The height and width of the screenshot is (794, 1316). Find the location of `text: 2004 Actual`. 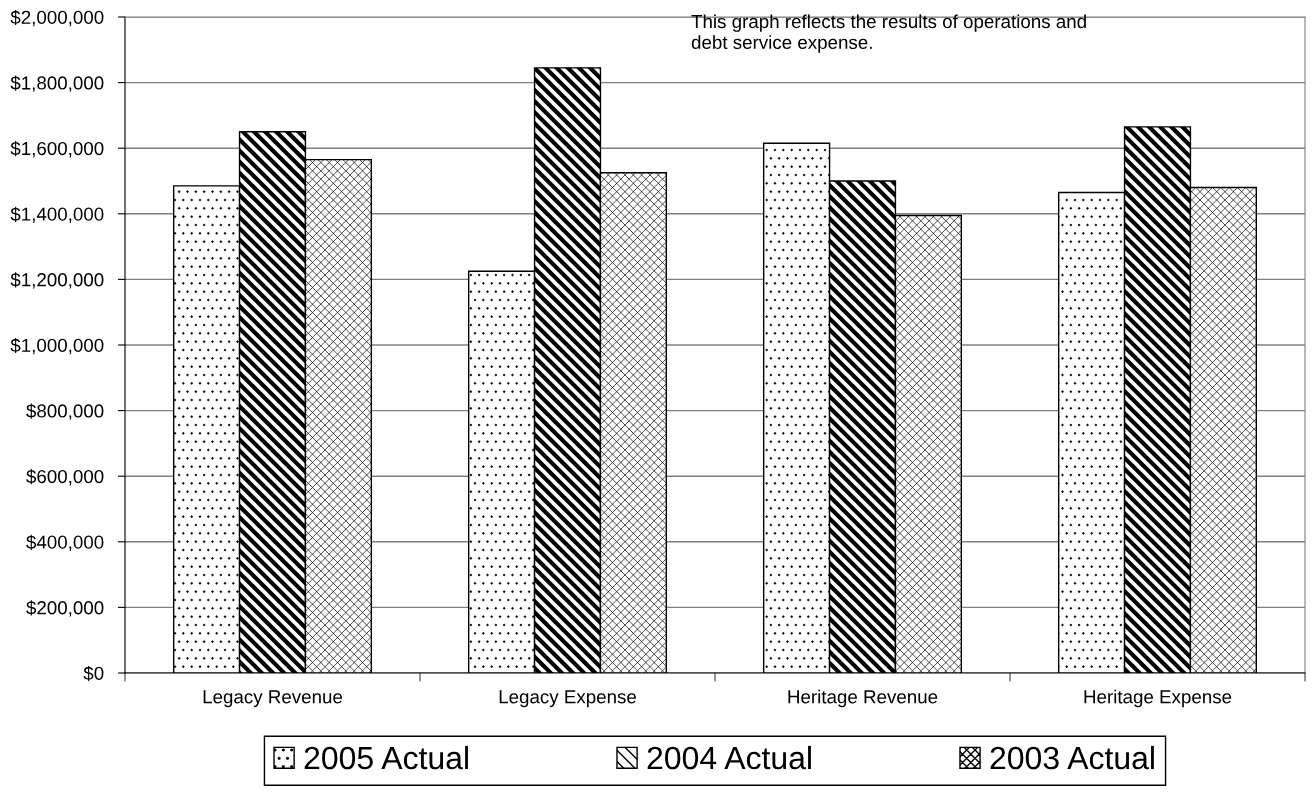

text: 2004 Actual is located at coordinates (729, 757).